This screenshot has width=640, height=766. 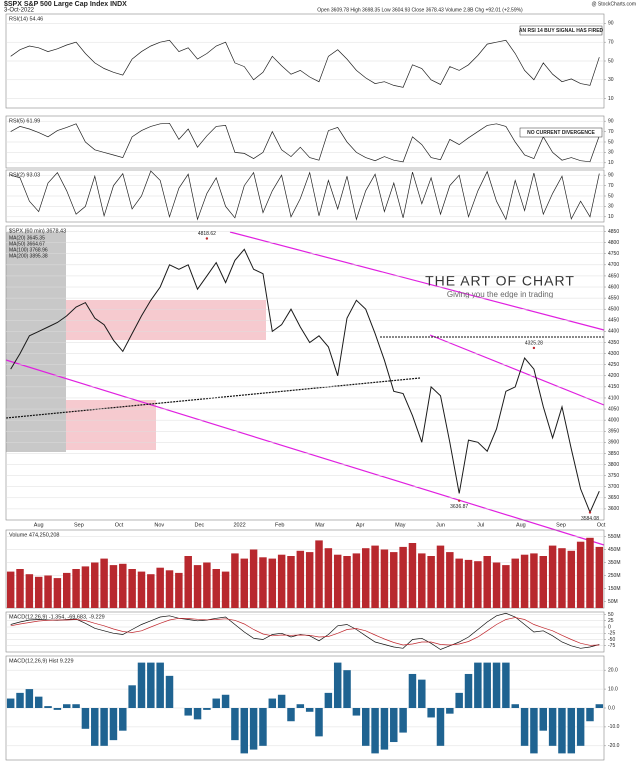 I want to click on y-tick-label: 3900, so click(x=613, y=443).